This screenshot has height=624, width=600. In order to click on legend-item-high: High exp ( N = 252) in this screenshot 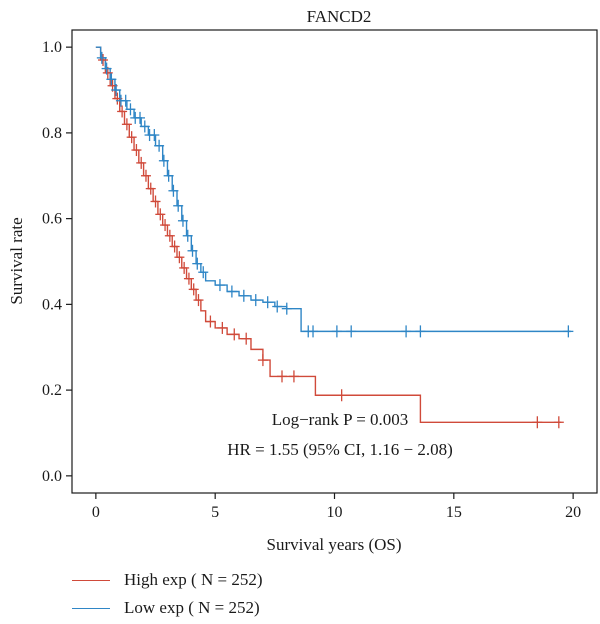, I will do `click(167, 580)`.